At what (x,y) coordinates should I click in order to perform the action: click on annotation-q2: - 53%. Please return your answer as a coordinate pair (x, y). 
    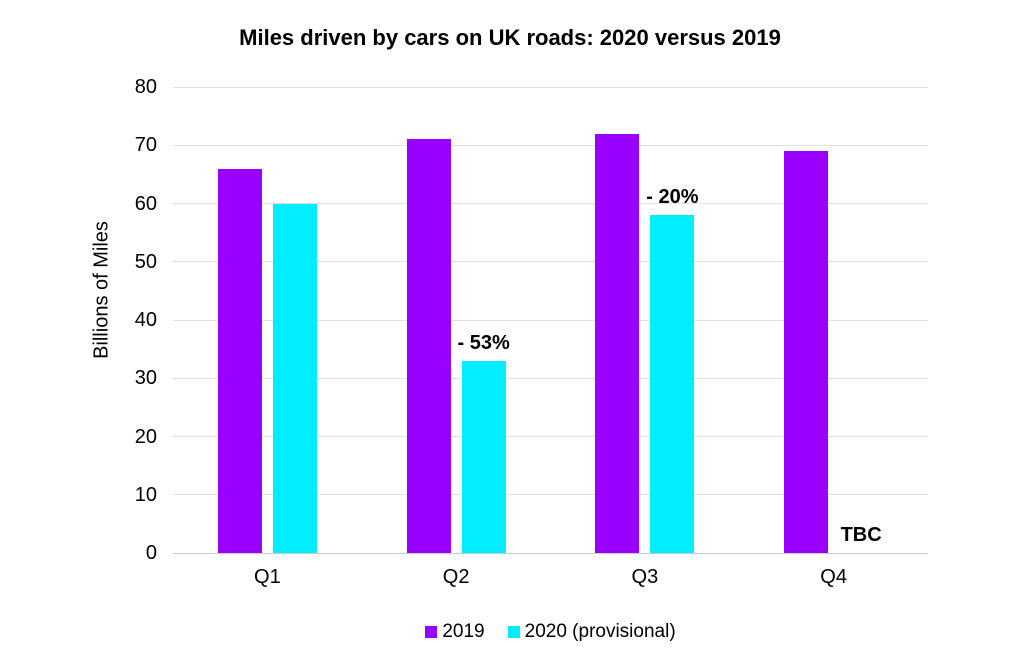
    Looking at the image, I should click on (483, 342).